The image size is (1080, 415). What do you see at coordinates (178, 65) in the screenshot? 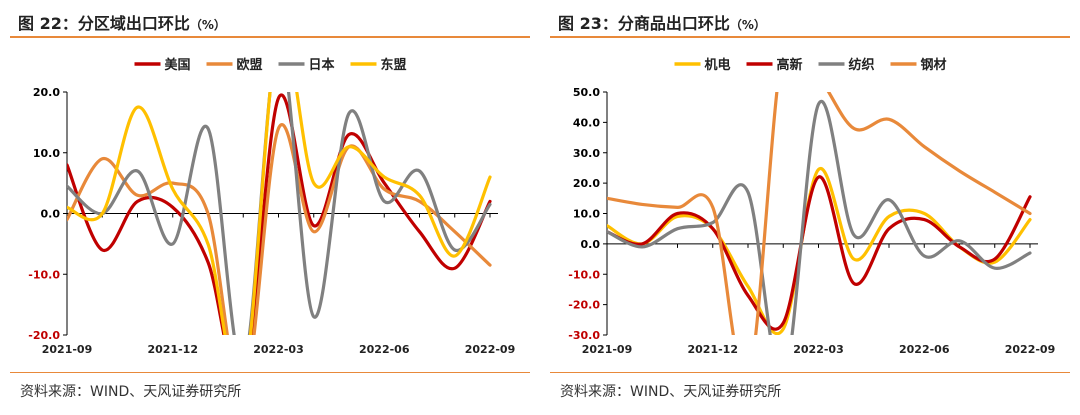
I see `legend-label: 美国` at bounding box center [178, 65].